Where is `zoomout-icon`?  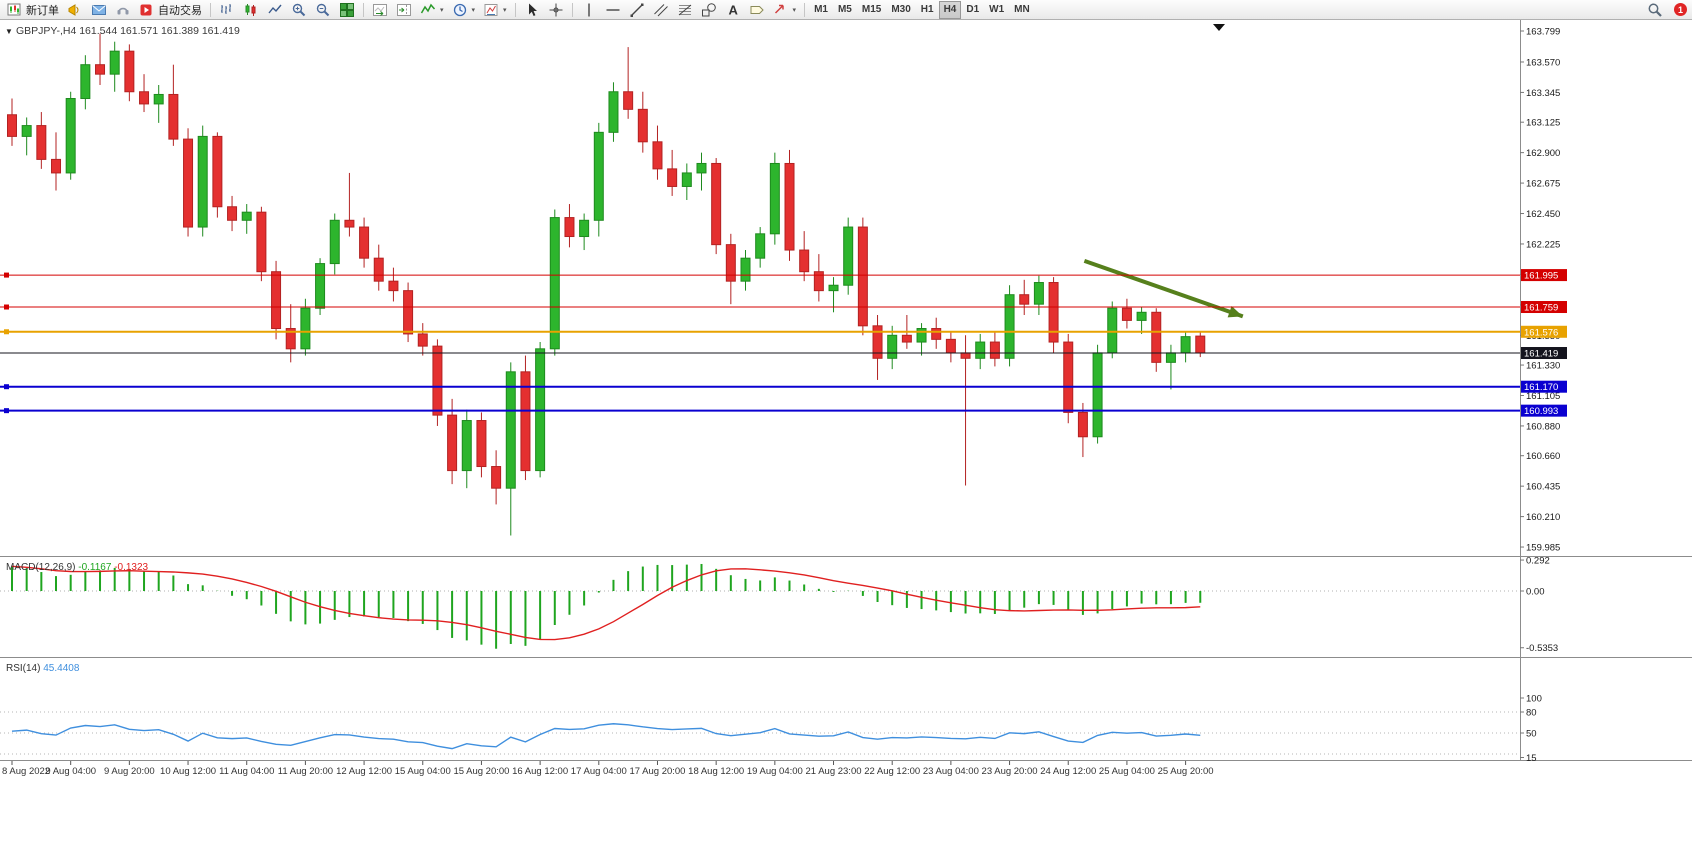 zoomout-icon is located at coordinates (323, 10).